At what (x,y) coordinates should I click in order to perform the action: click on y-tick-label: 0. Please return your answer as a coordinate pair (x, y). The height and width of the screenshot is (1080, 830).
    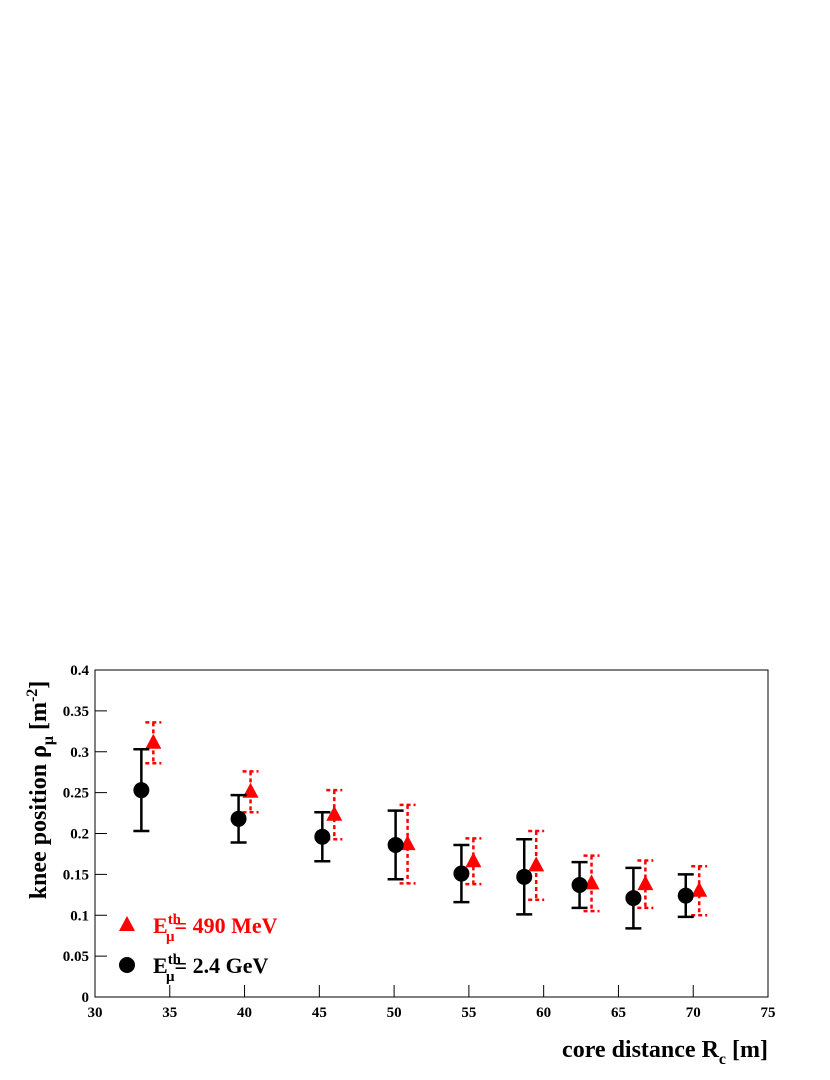
    Looking at the image, I should click on (86, 998).